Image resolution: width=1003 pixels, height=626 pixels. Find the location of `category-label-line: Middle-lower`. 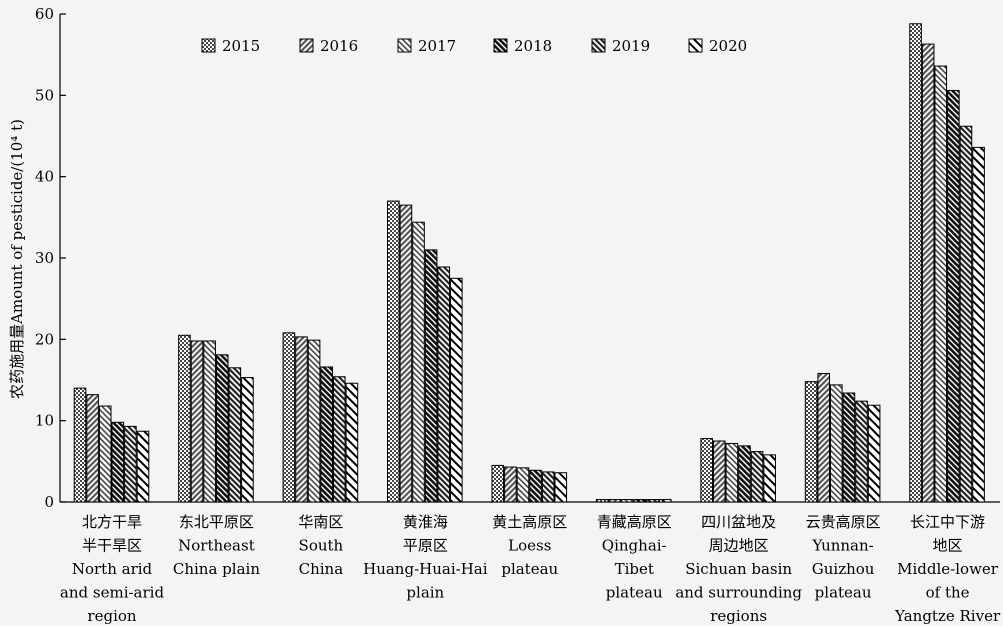

category-label-line: Middle-lower is located at coordinates (948, 569).